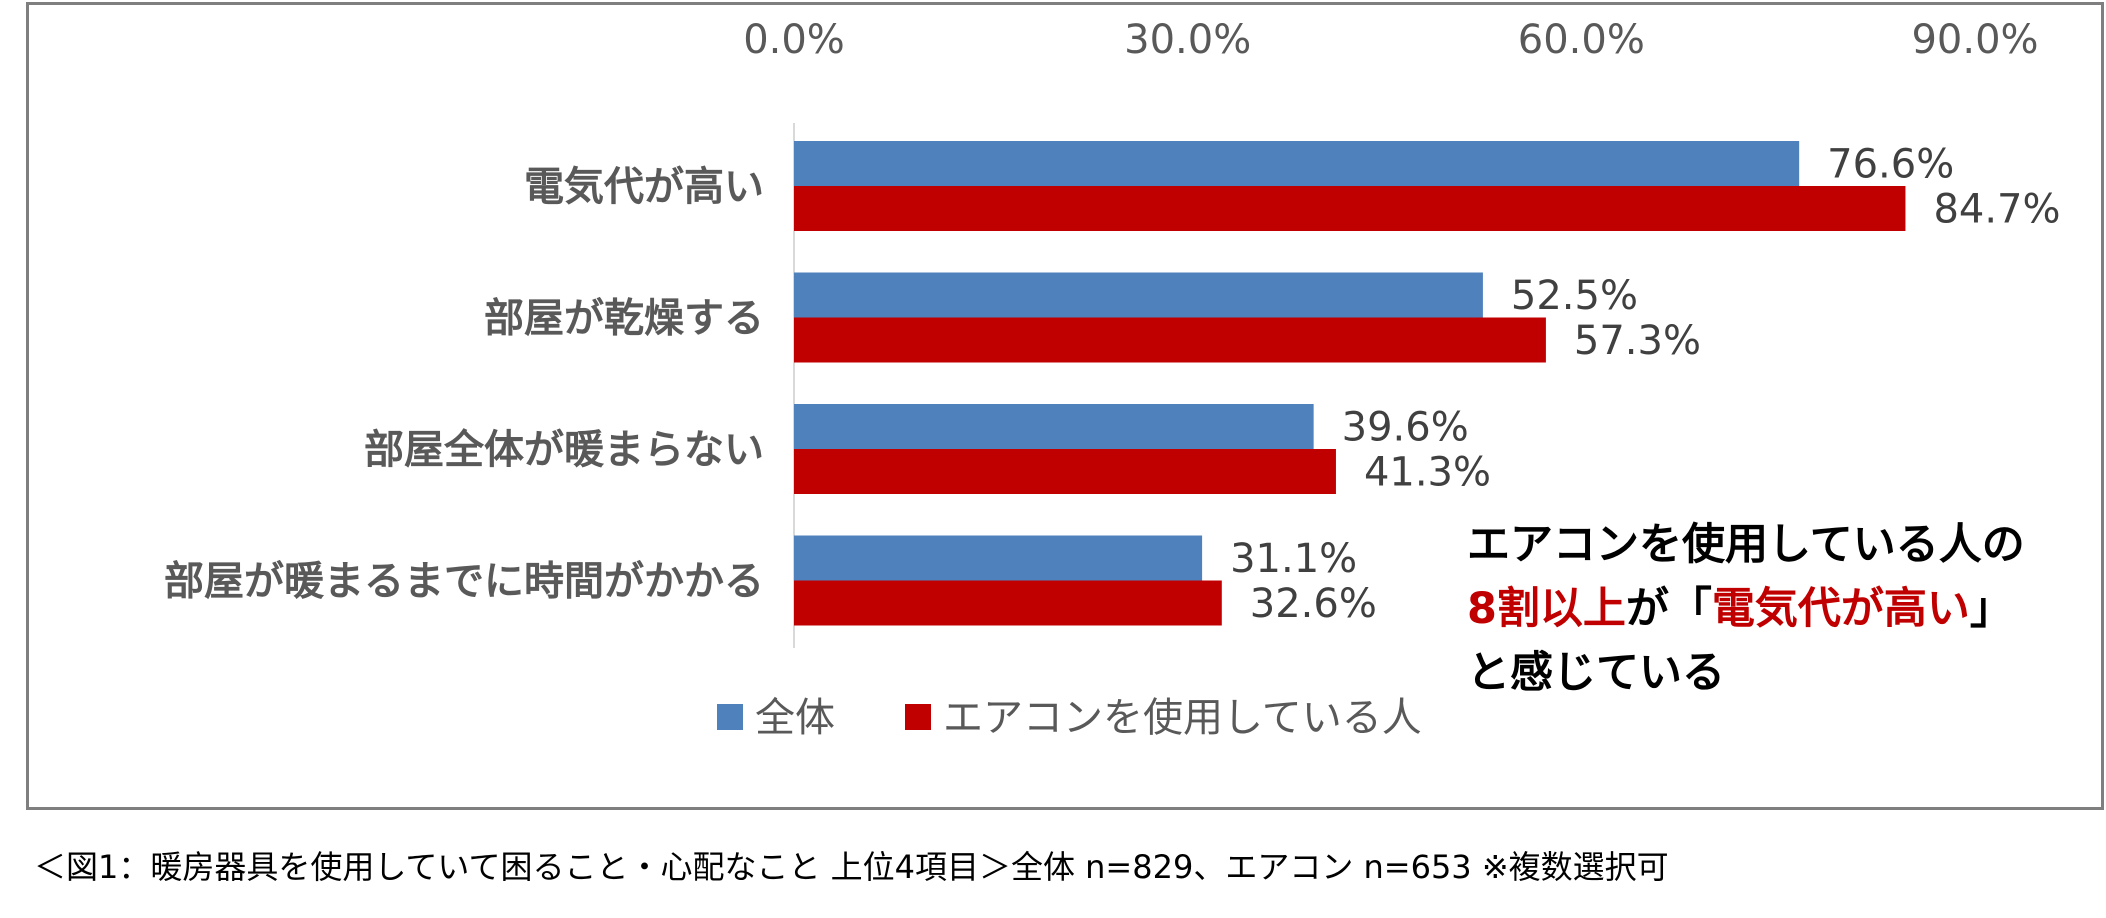 The width and height of the screenshot is (2106, 918). Describe the element at coordinates (794, 40) in the screenshot. I see `x-tick-label: 0.0%` at that location.